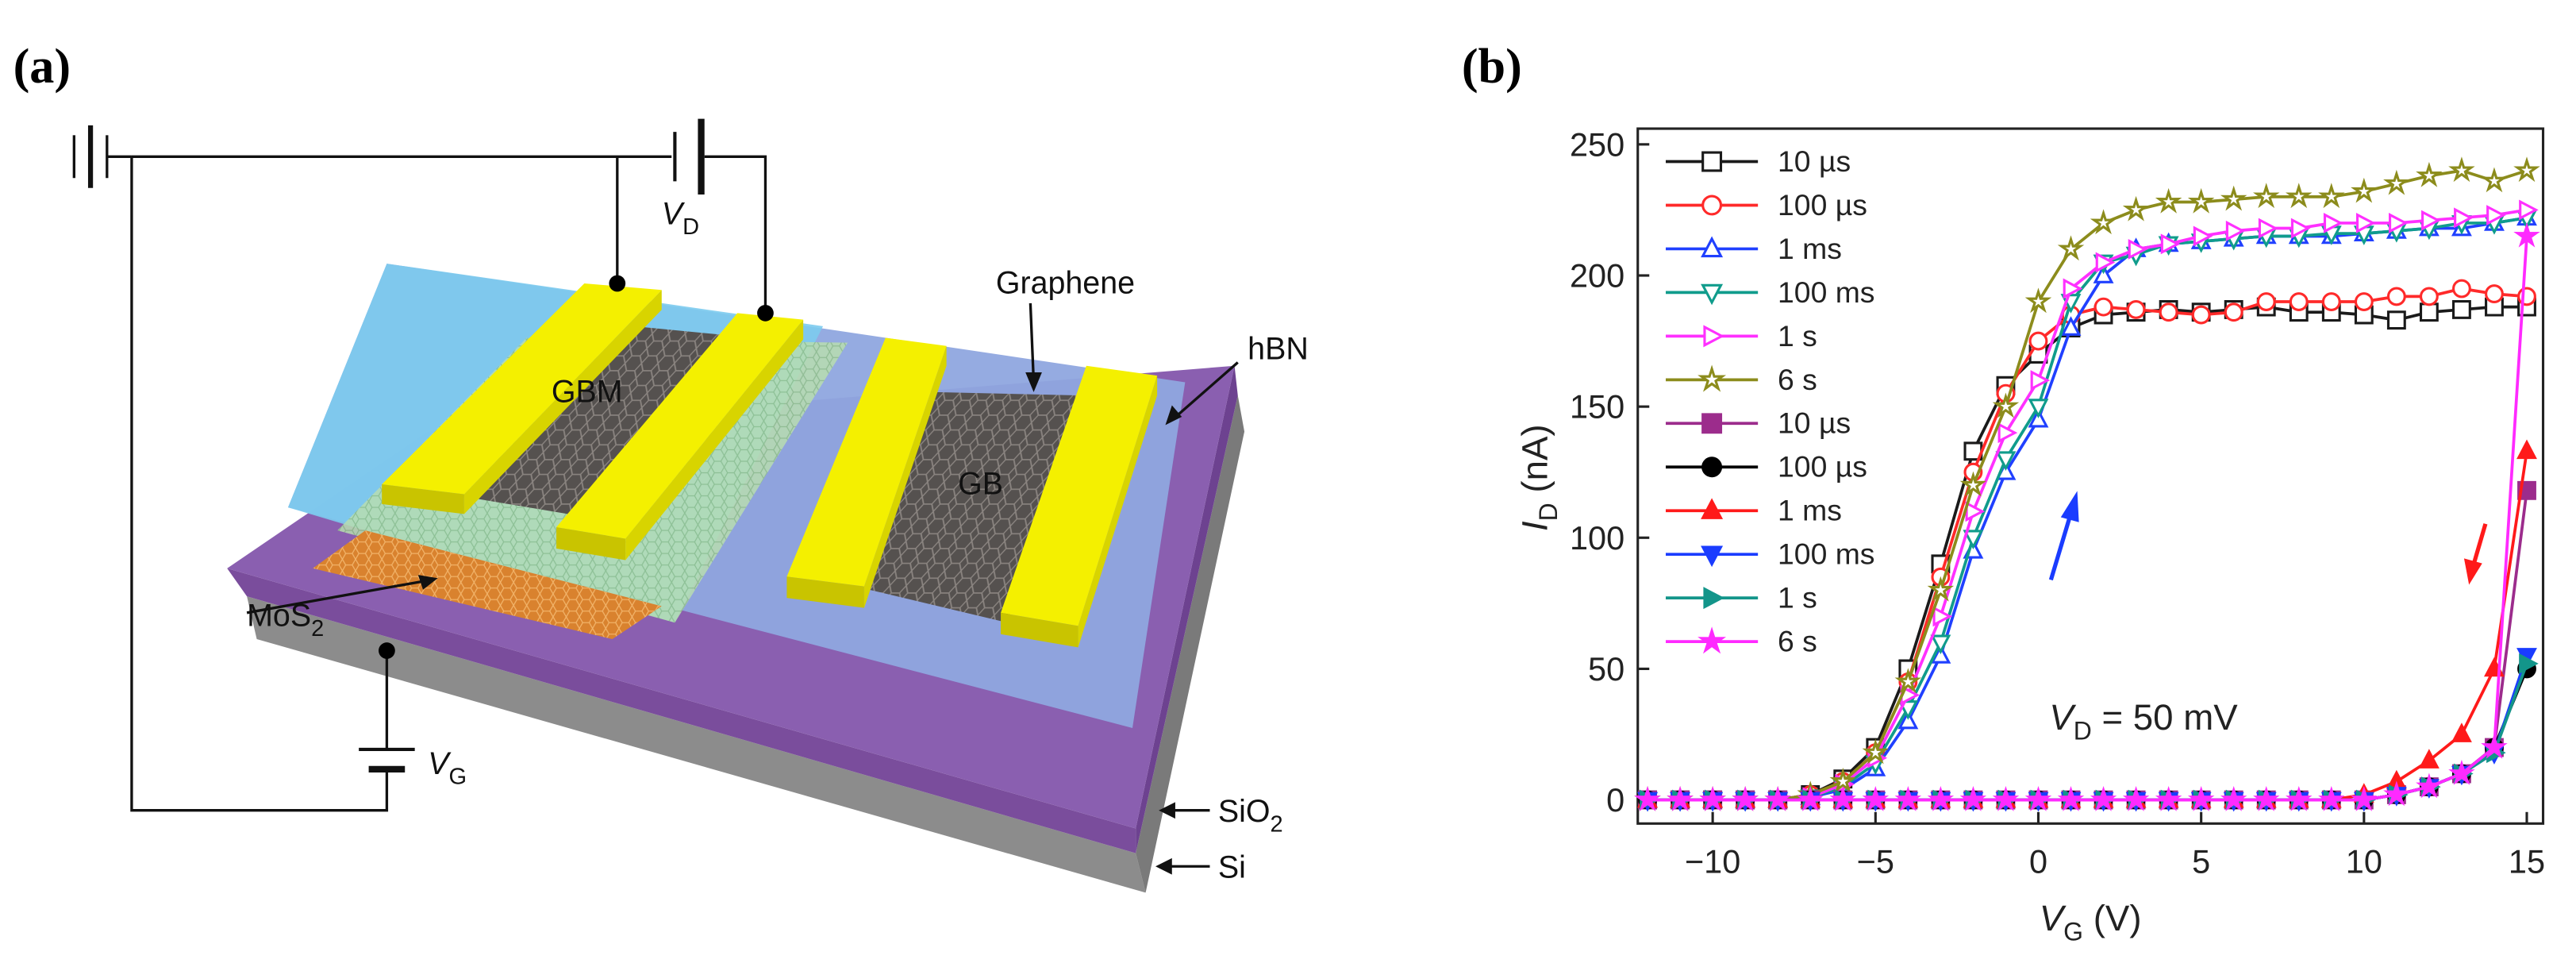 Image resolution: width=2576 pixels, height=967 pixels. What do you see at coordinates (1606, 669) in the screenshot?
I see `y-tick-label: 50` at bounding box center [1606, 669].